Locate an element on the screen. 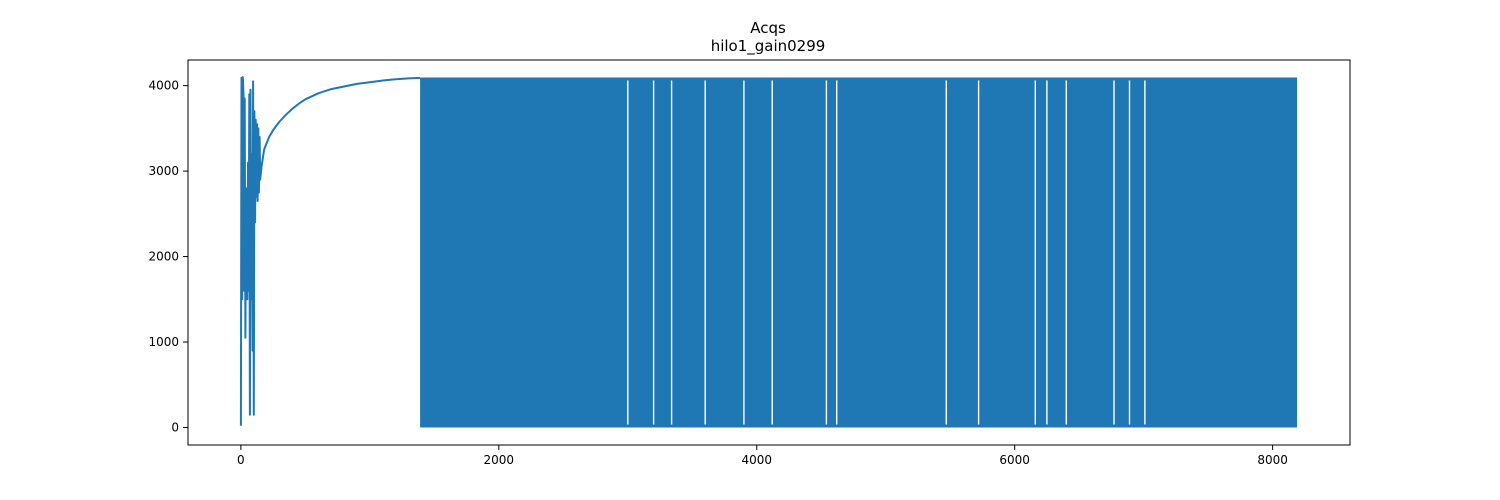 The width and height of the screenshot is (1500, 500). y-tick-label: 1000 is located at coordinates (163, 342).